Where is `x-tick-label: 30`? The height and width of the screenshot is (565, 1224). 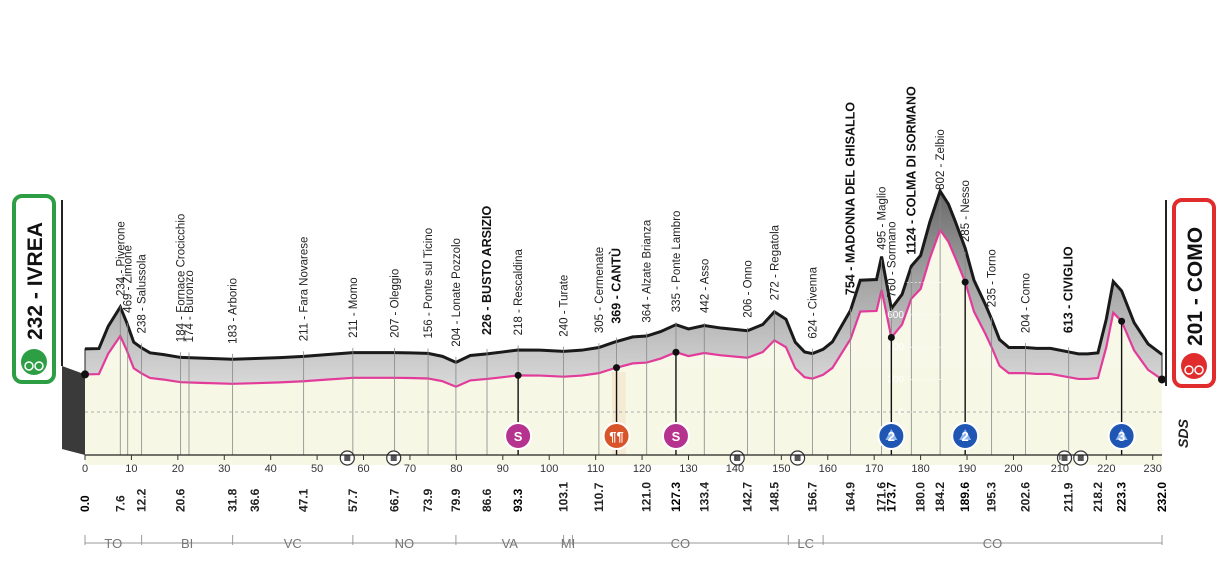
x-tick-label: 30 is located at coordinates (224, 469).